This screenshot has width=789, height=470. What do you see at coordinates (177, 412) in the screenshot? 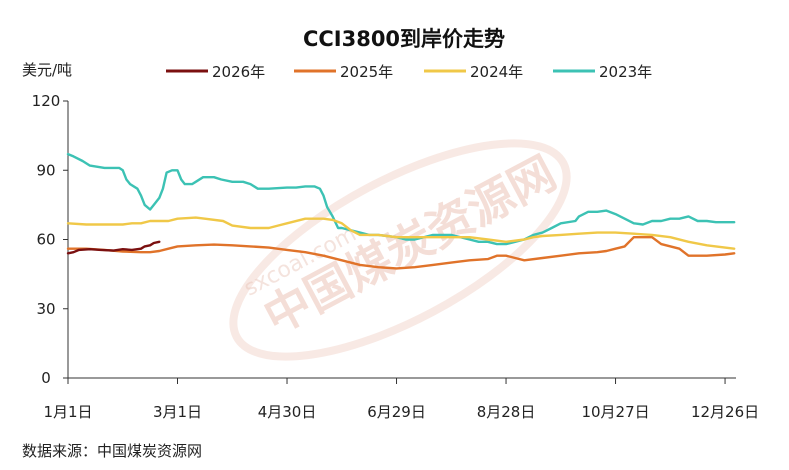
I see `x-tick-label: 3月1日` at bounding box center [177, 412].